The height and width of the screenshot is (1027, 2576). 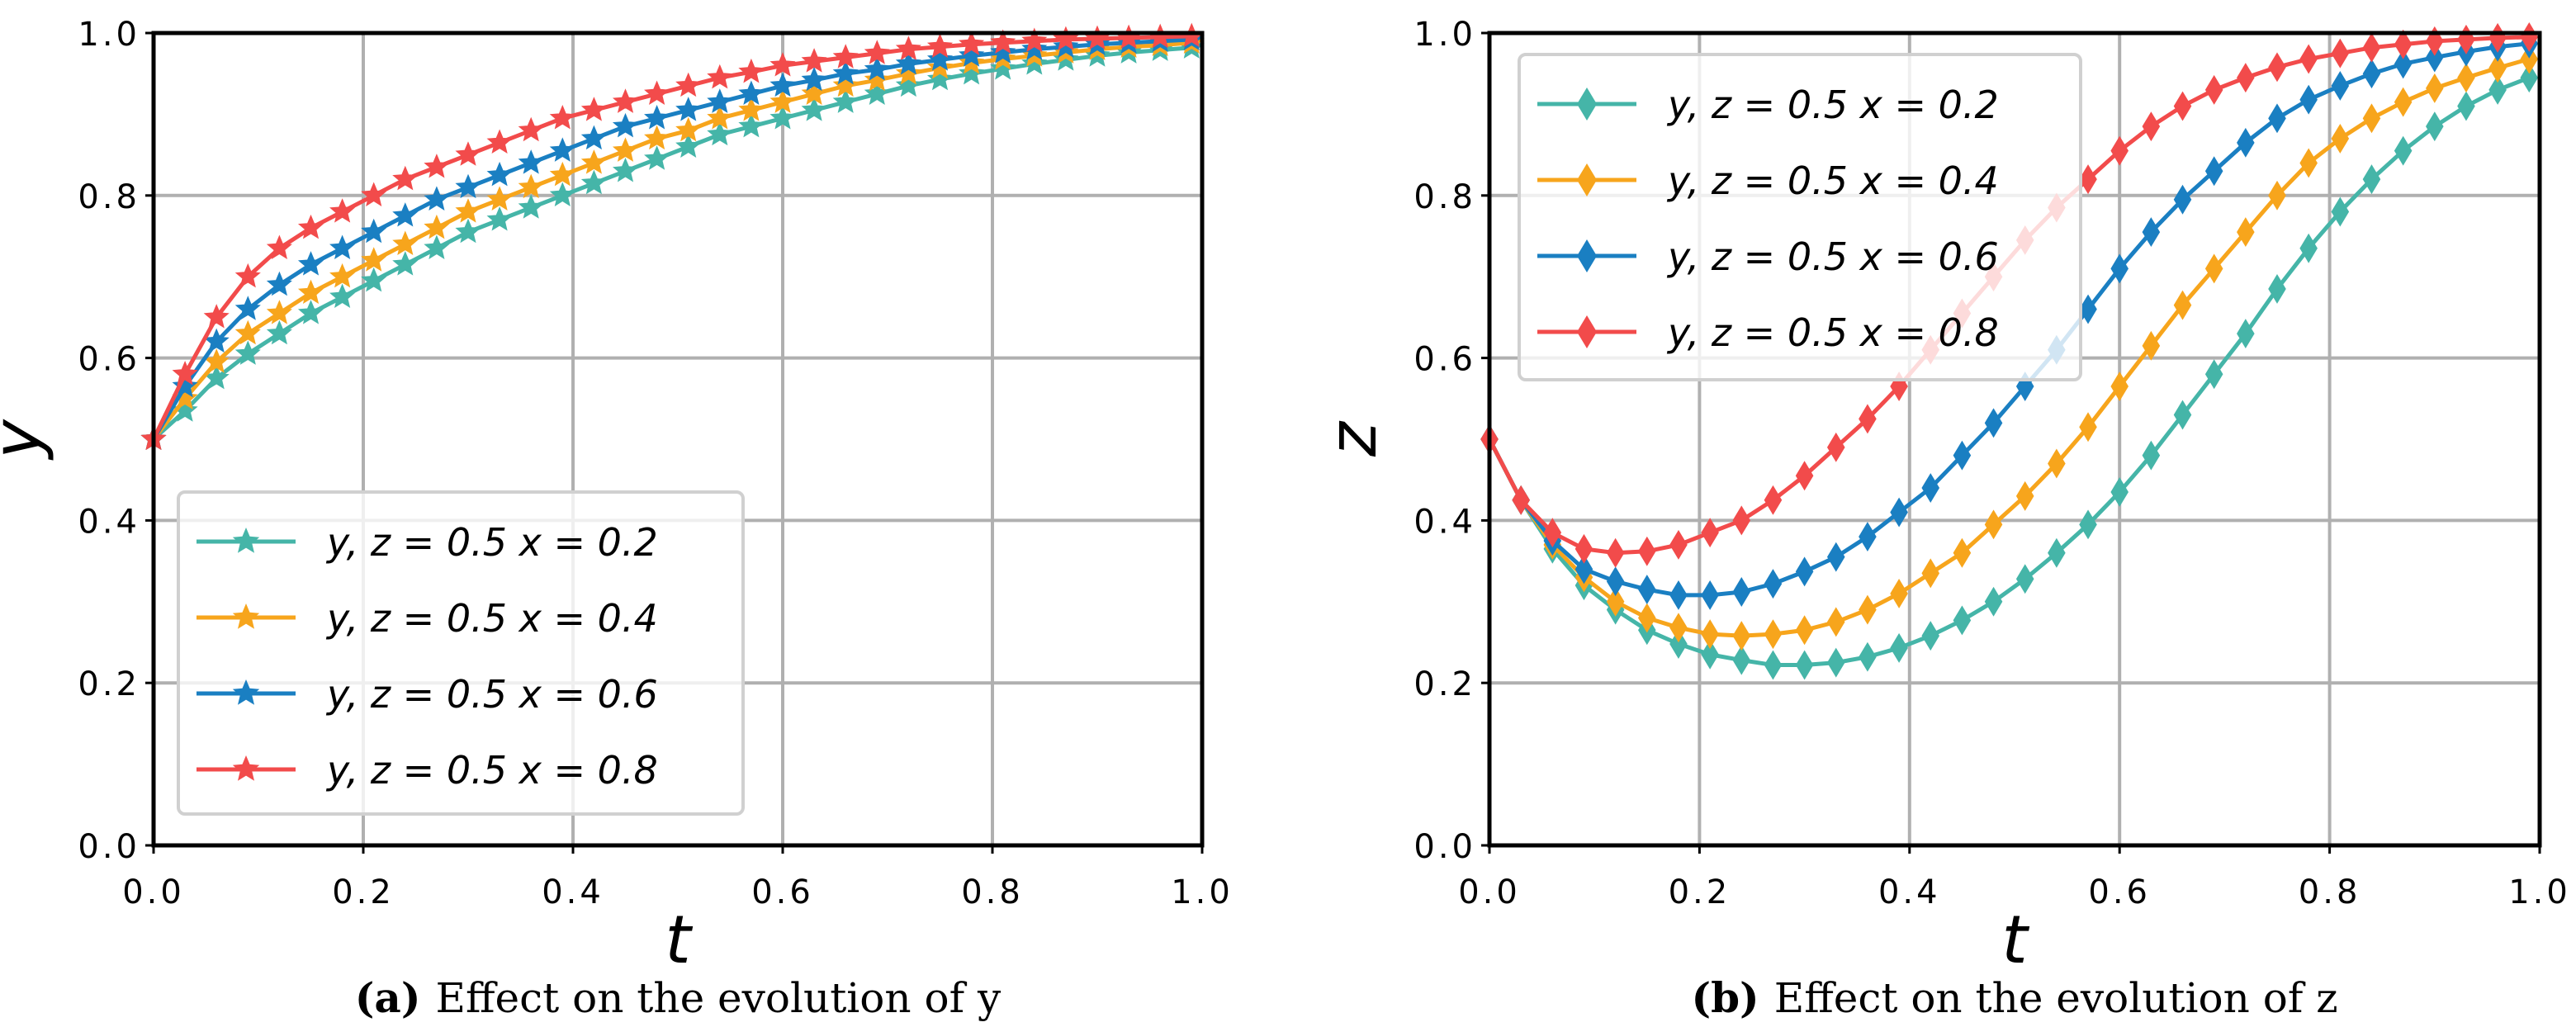 What do you see at coordinates (1352, 438) in the screenshot?
I see `y-axis-label: z` at bounding box center [1352, 438].